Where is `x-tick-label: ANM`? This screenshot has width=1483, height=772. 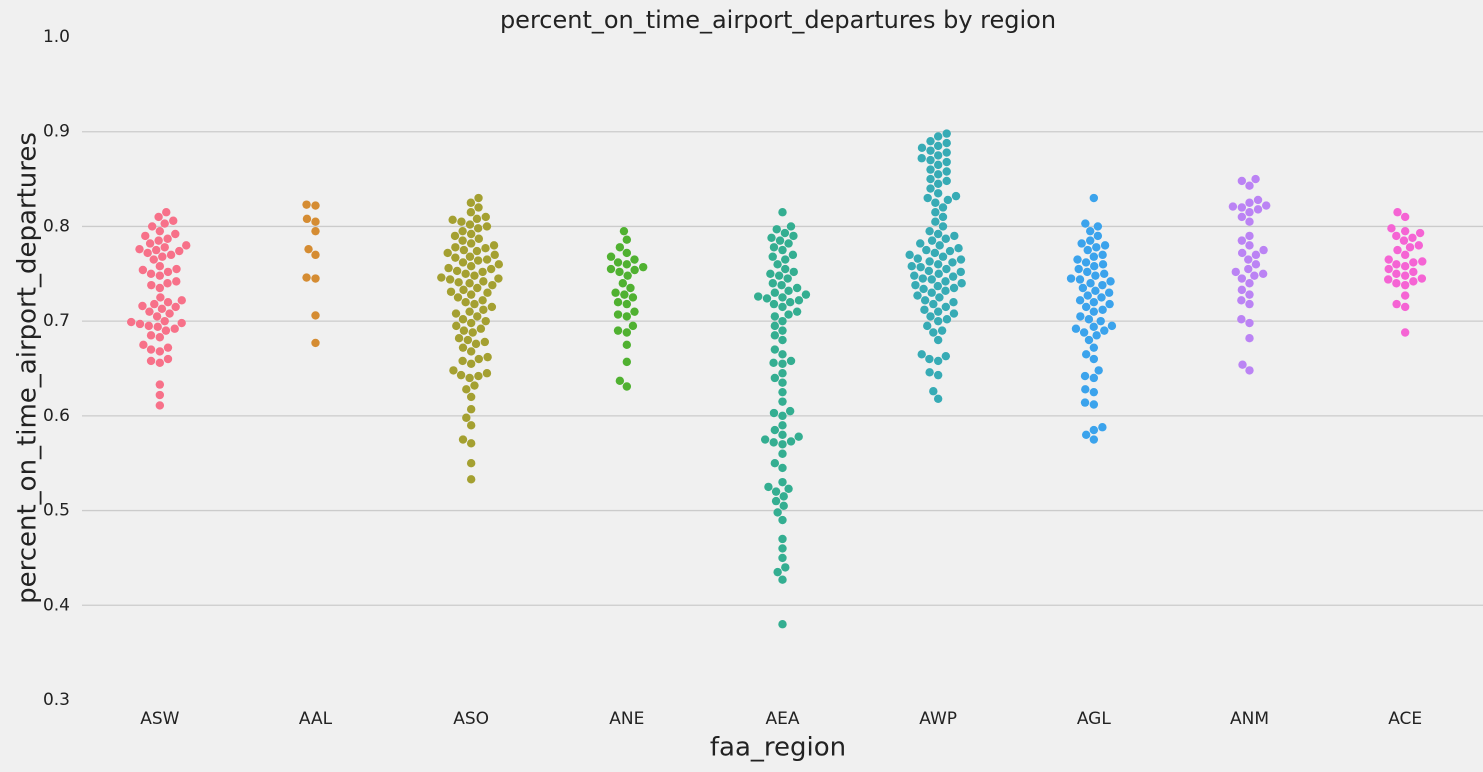 x-tick-label: ANM is located at coordinates (1249, 719).